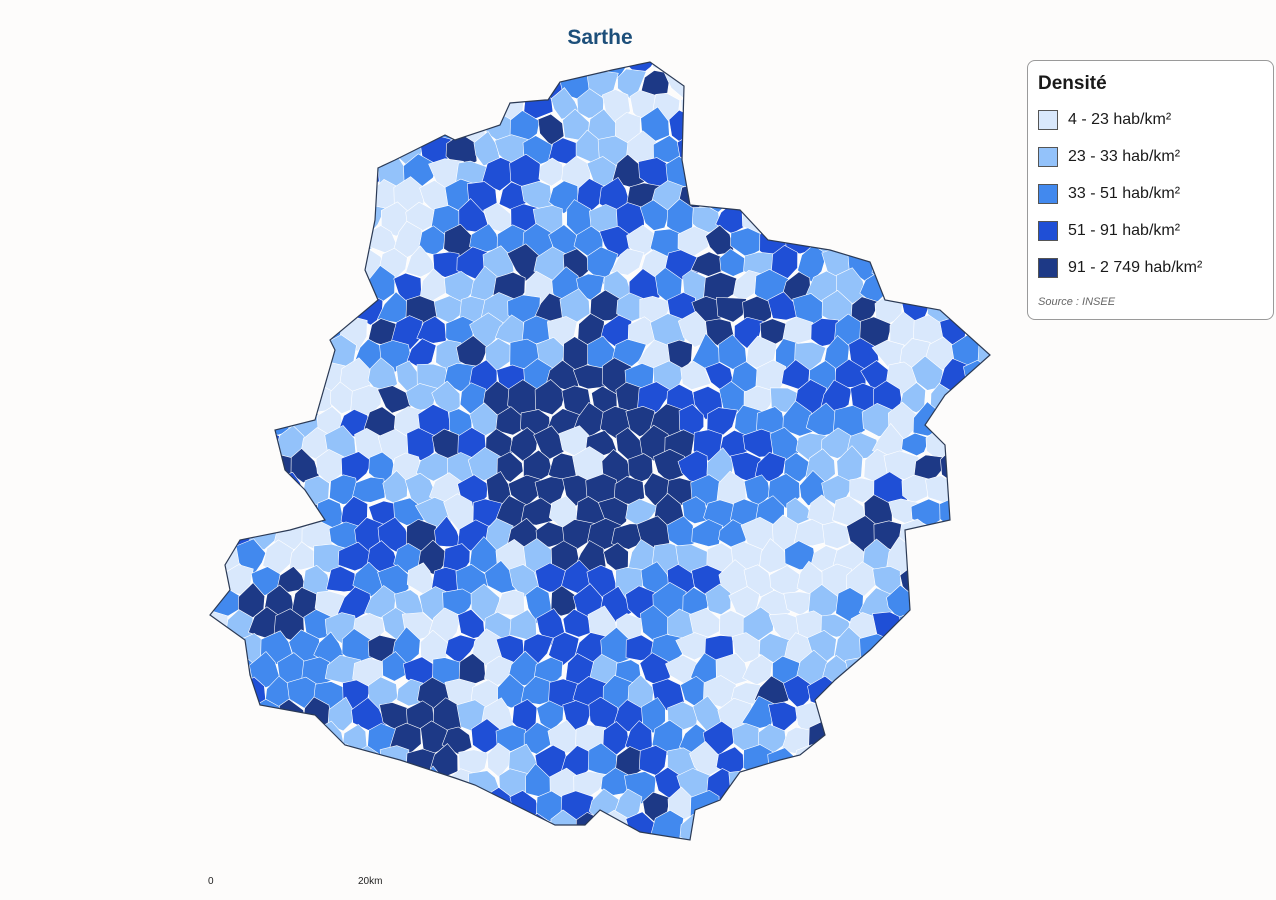 The image size is (1276, 900). What do you see at coordinates (1124, 193) in the screenshot?
I see `legend-label: 33 - 51 hab/km²` at bounding box center [1124, 193].